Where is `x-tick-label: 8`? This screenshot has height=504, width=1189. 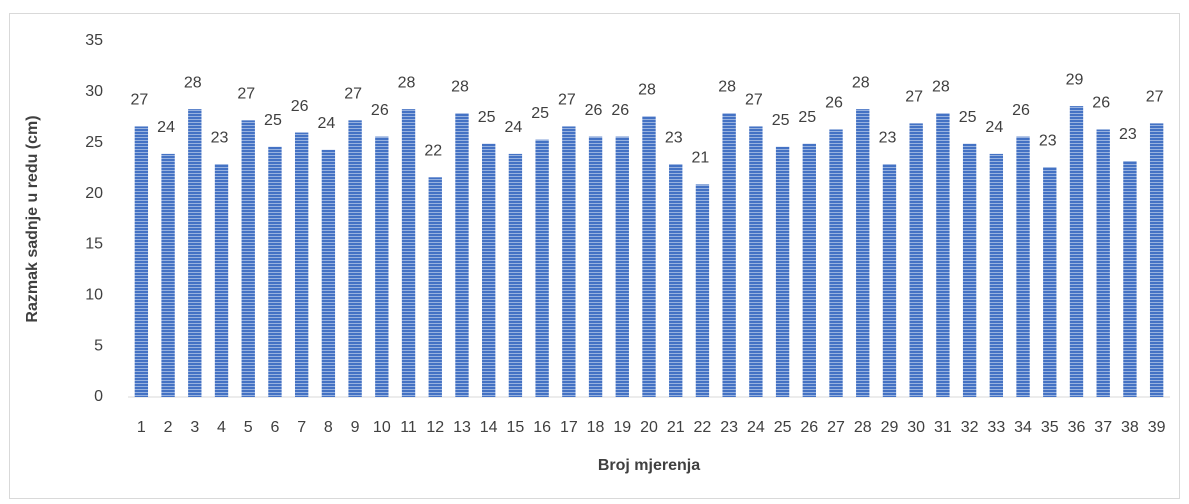
x-tick-label: 8 is located at coordinates (328, 427).